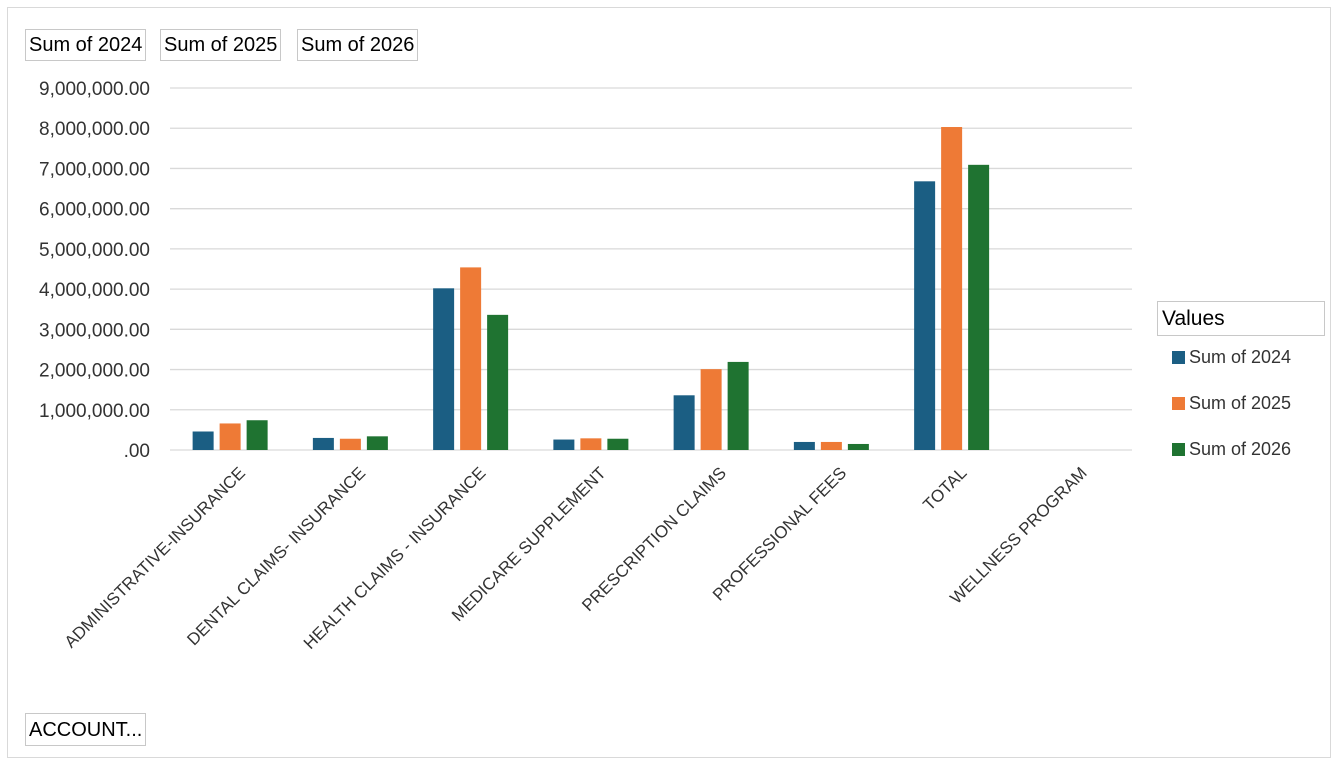 The height and width of the screenshot is (759, 1332). Describe the element at coordinates (94, 250) in the screenshot. I see `y-tick-label: 5,000,000.00` at that location.